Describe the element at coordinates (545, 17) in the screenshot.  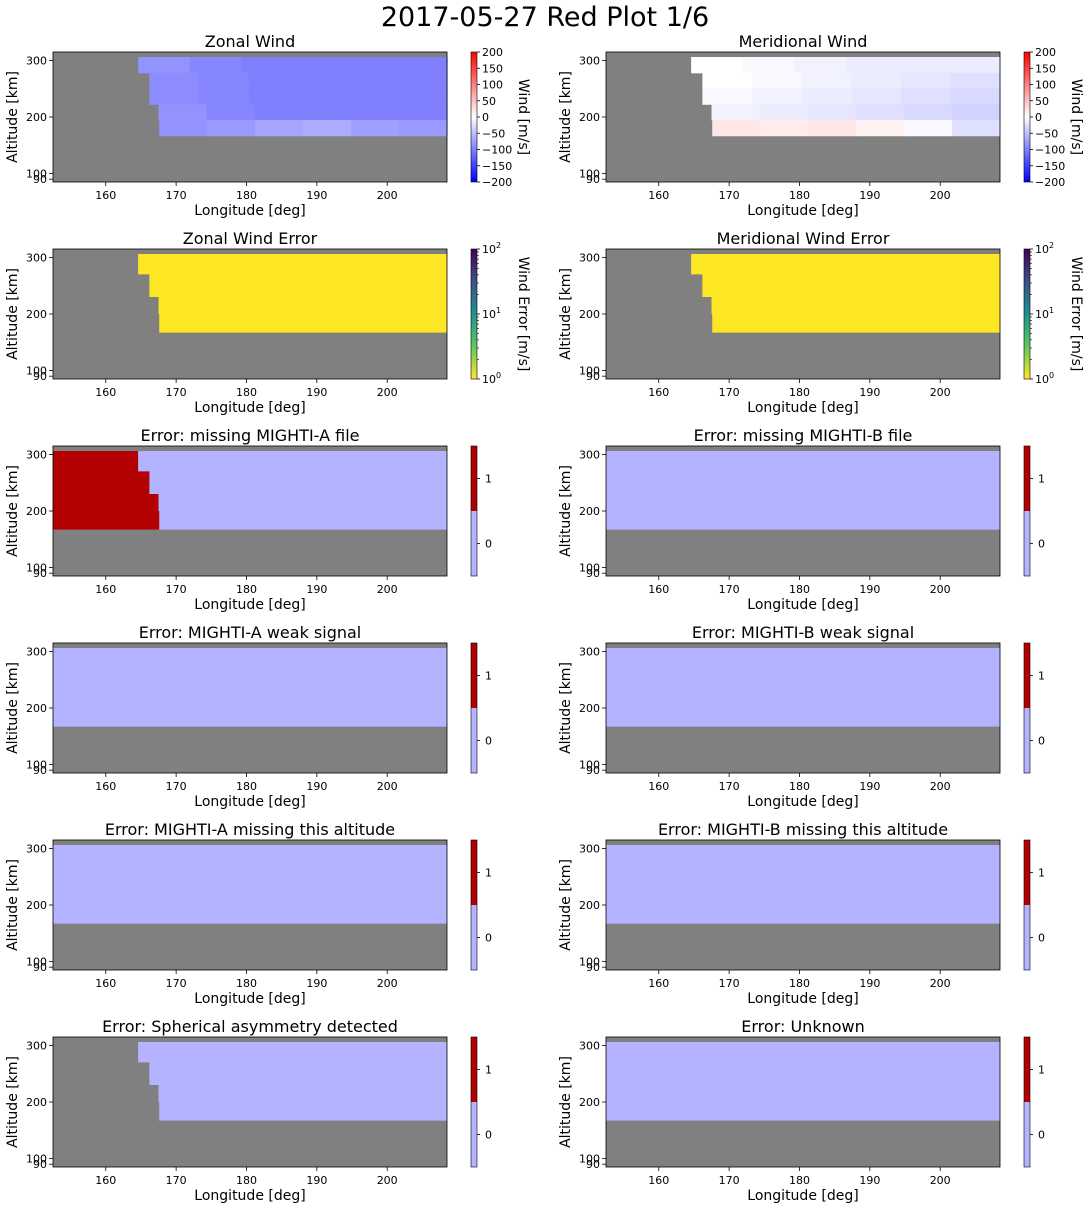
I see `figure-title: 2017-05-27 Red Plot 1/6` at that location.